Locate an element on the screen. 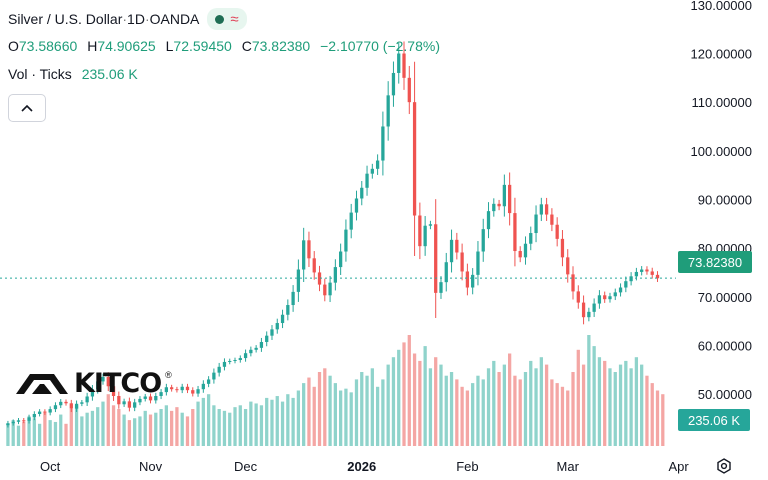  y-tick-label: 120.00000 is located at coordinates (721, 54).